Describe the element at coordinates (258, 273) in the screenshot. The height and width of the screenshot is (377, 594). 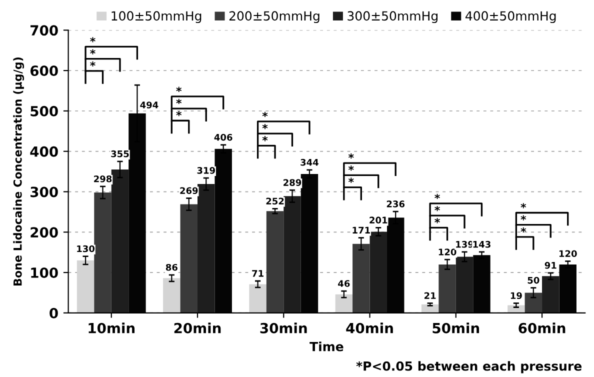
I see `data-label: 71` at that location.